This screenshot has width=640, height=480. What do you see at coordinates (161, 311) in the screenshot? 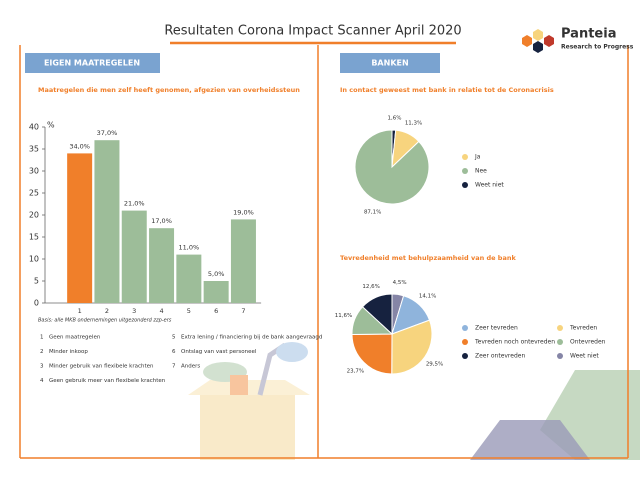
I see `x-tick-label: 4` at bounding box center [161, 311].